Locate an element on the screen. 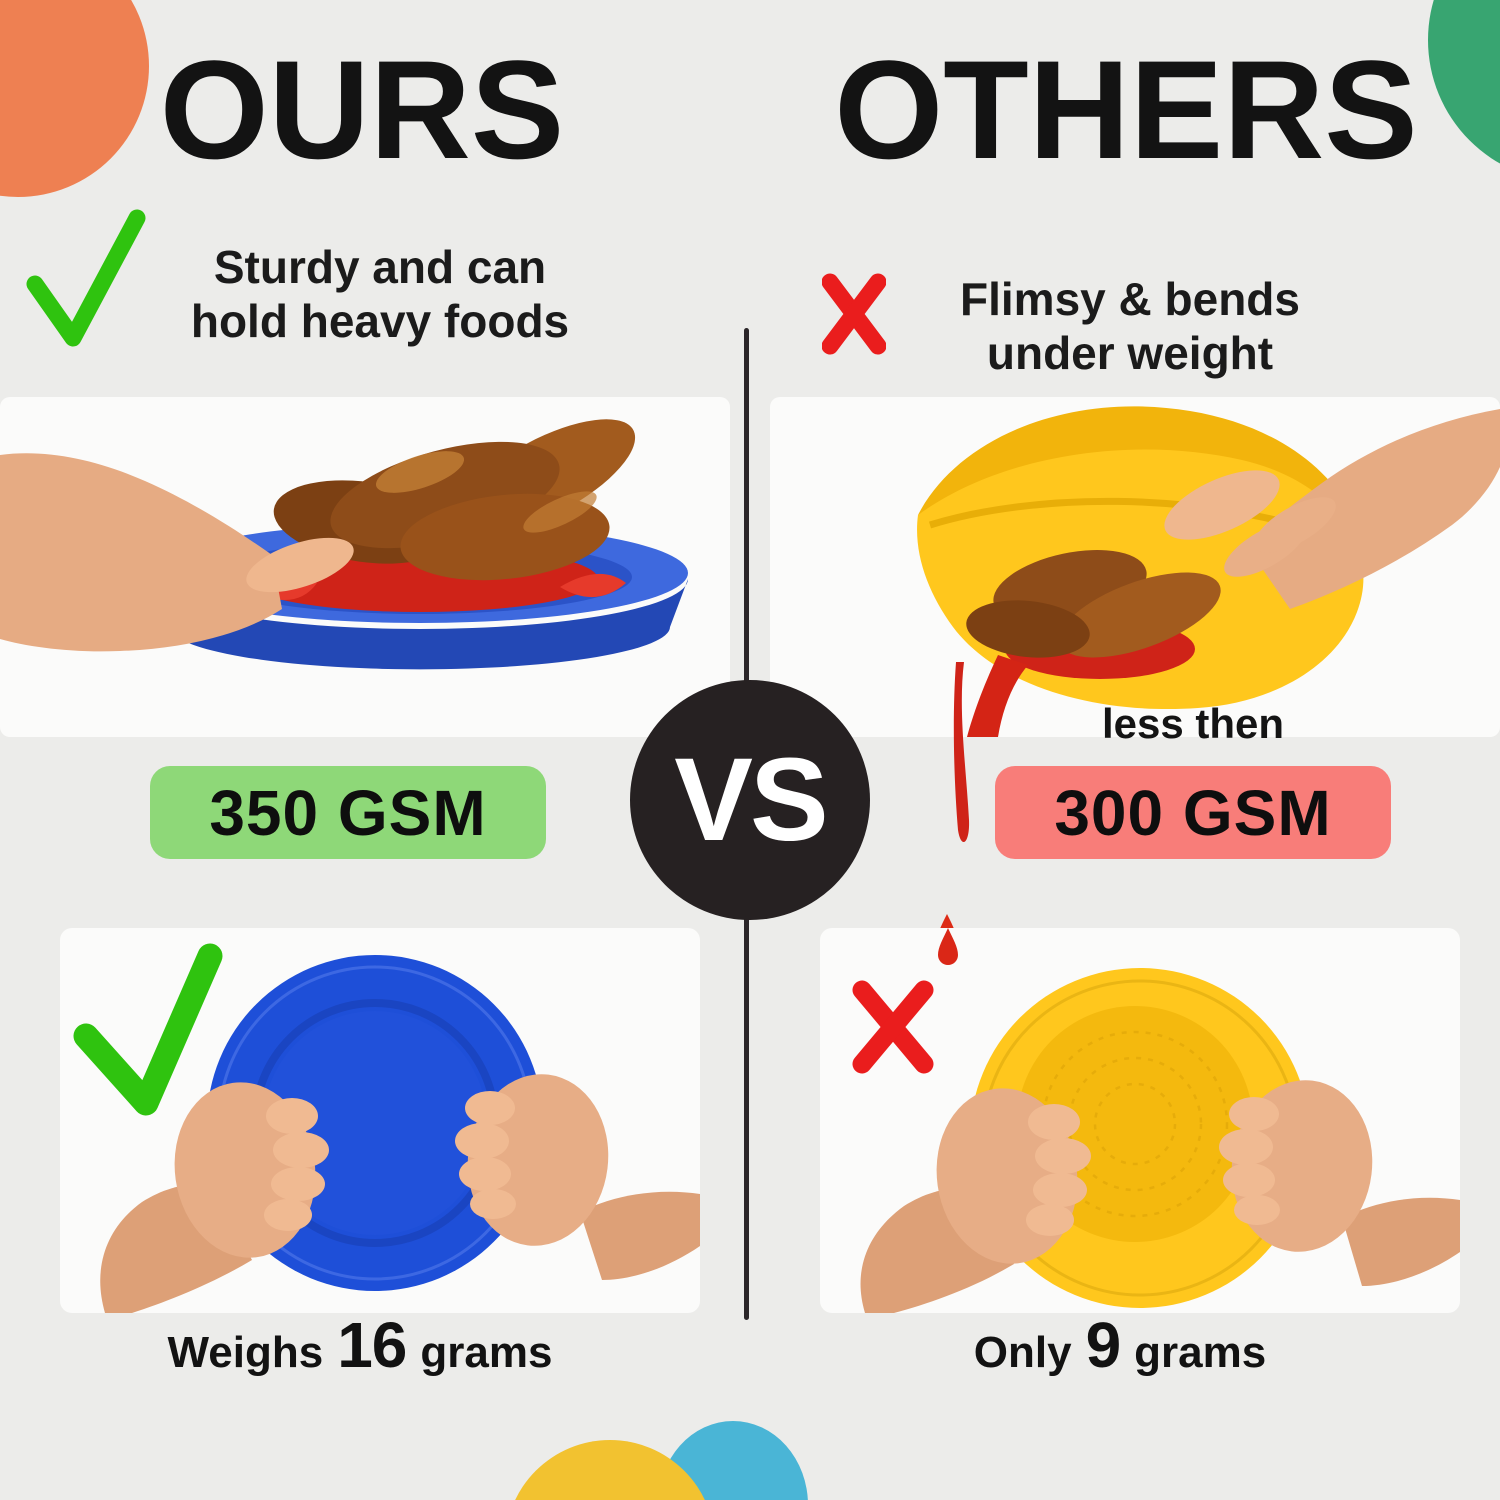 The height and width of the screenshot is (1500, 1500). weight-suffix-others: grams is located at coordinates (1200, 1352).